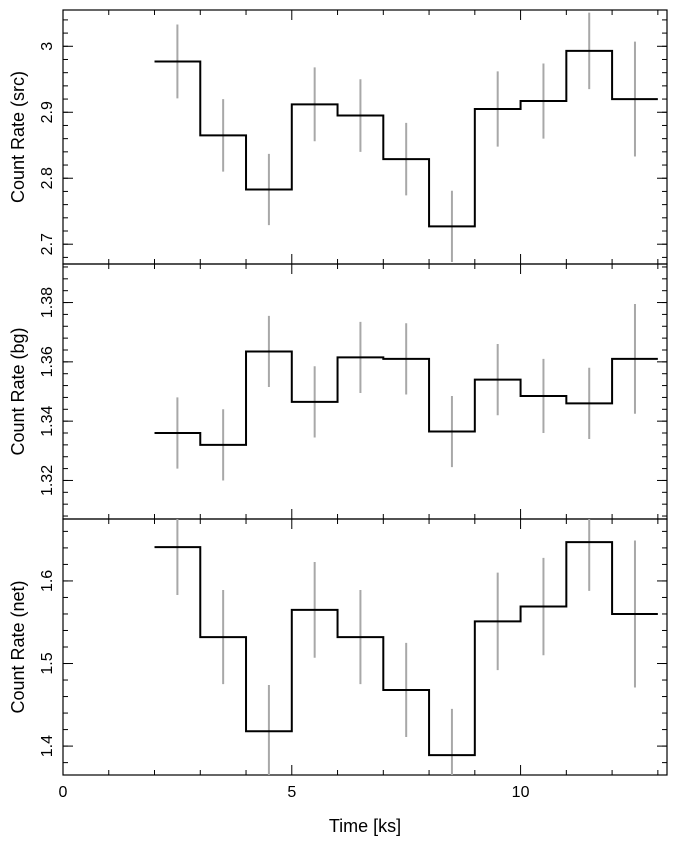 This screenshot has width=676, height=846. I want to click on y-tick-label: 2.8, so click(47, 178).